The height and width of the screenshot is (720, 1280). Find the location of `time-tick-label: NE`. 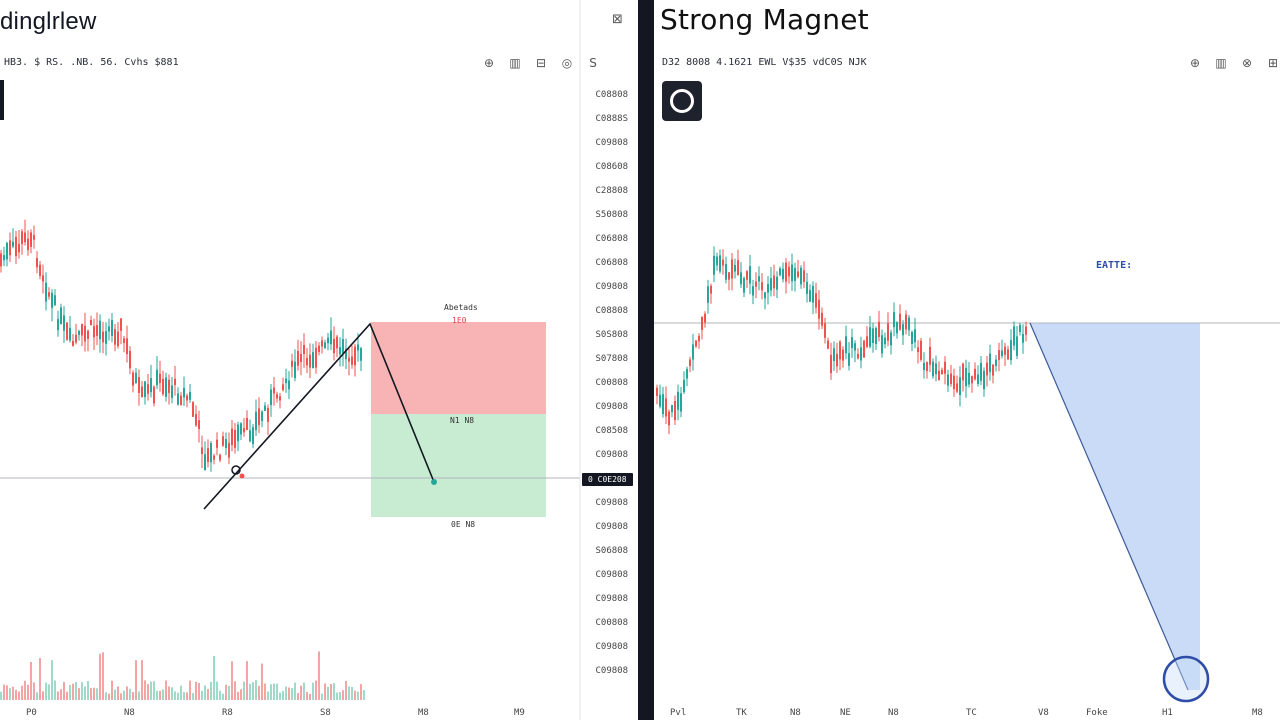

time-tick-label: NE is located at coordinates (845, 713).